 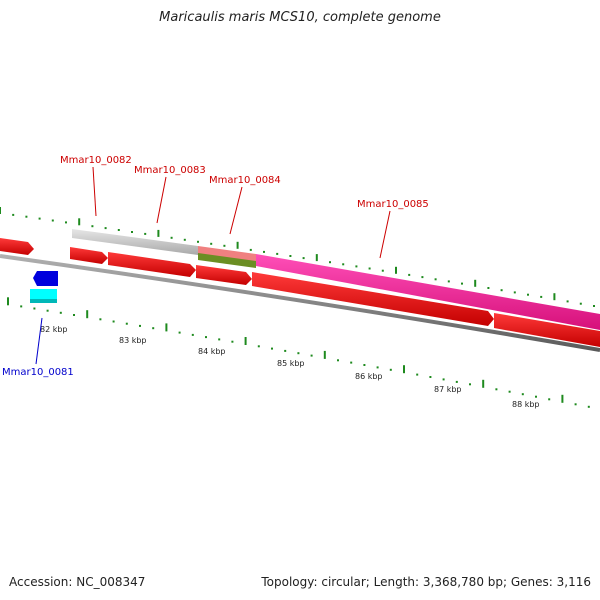 I want to click on gene-callout-0084: Mmar10_0084, so click(x=245, y=205).